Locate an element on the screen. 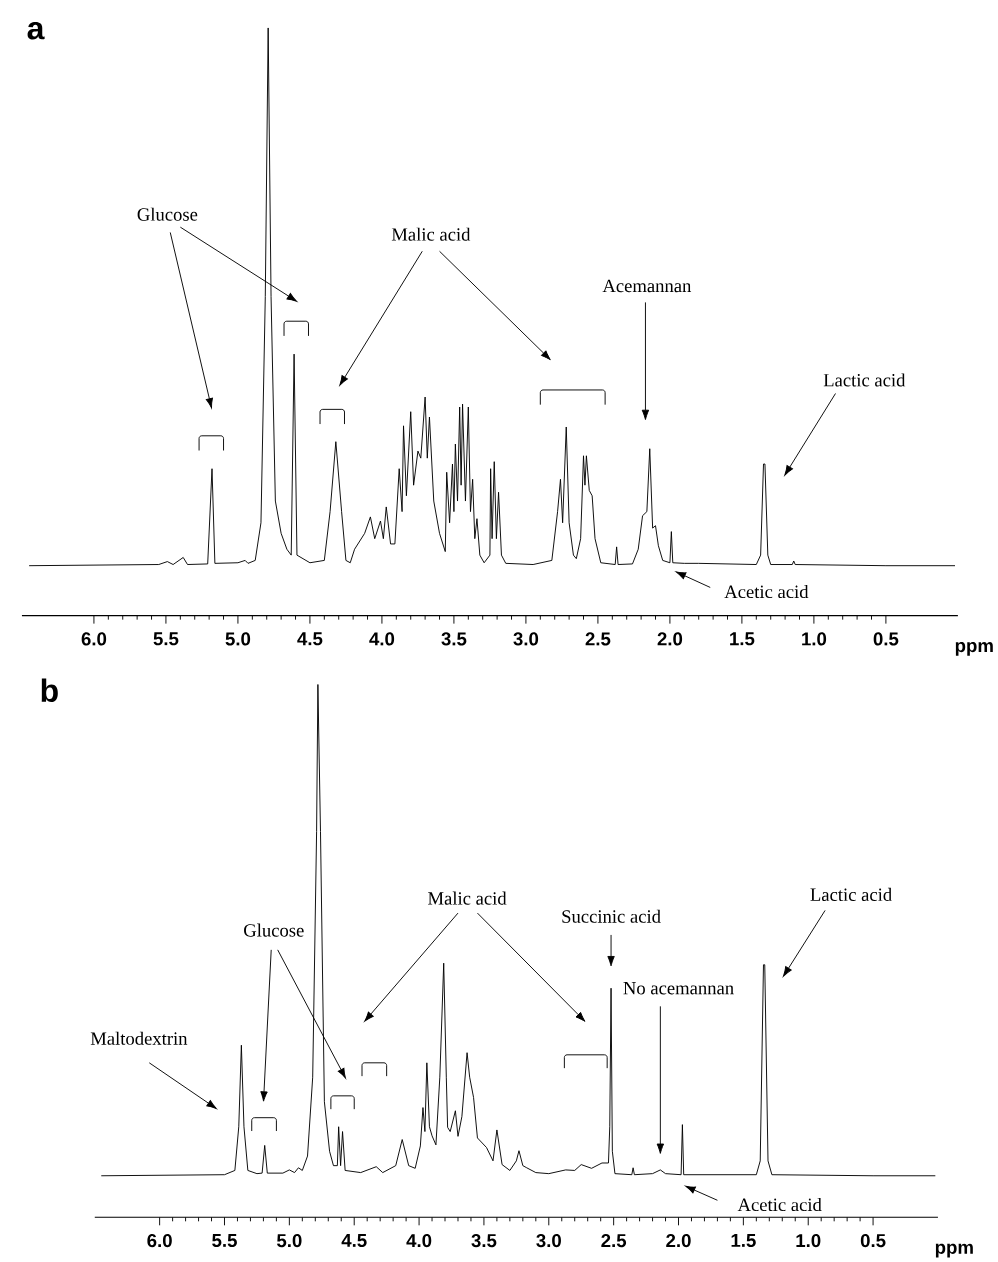 The width and height of the screenshot is (998, 1262). annotation: No acemannan is located at coordinates (678, 988).